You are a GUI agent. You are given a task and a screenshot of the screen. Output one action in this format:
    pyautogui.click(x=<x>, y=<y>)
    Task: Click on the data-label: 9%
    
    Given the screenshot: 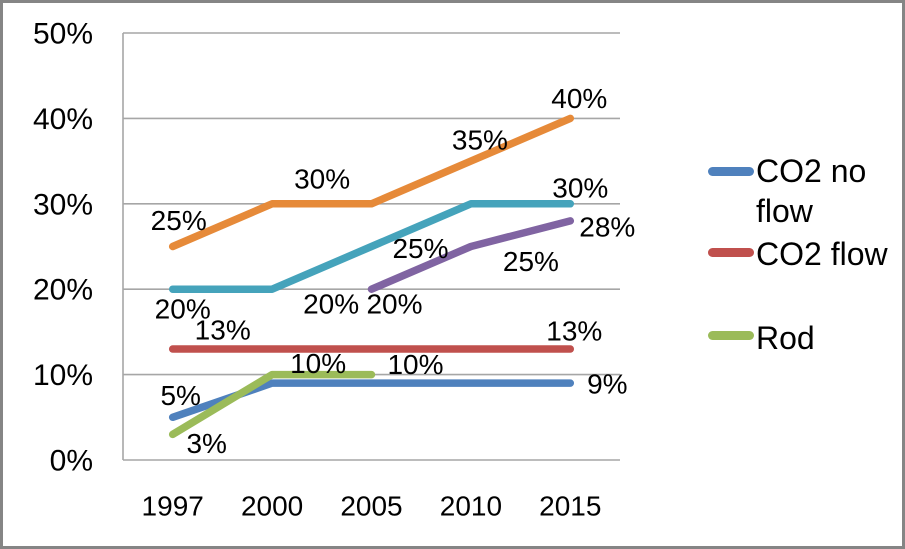 What is the action you would take?
    pyautogui.click(x=607, y=384)
    